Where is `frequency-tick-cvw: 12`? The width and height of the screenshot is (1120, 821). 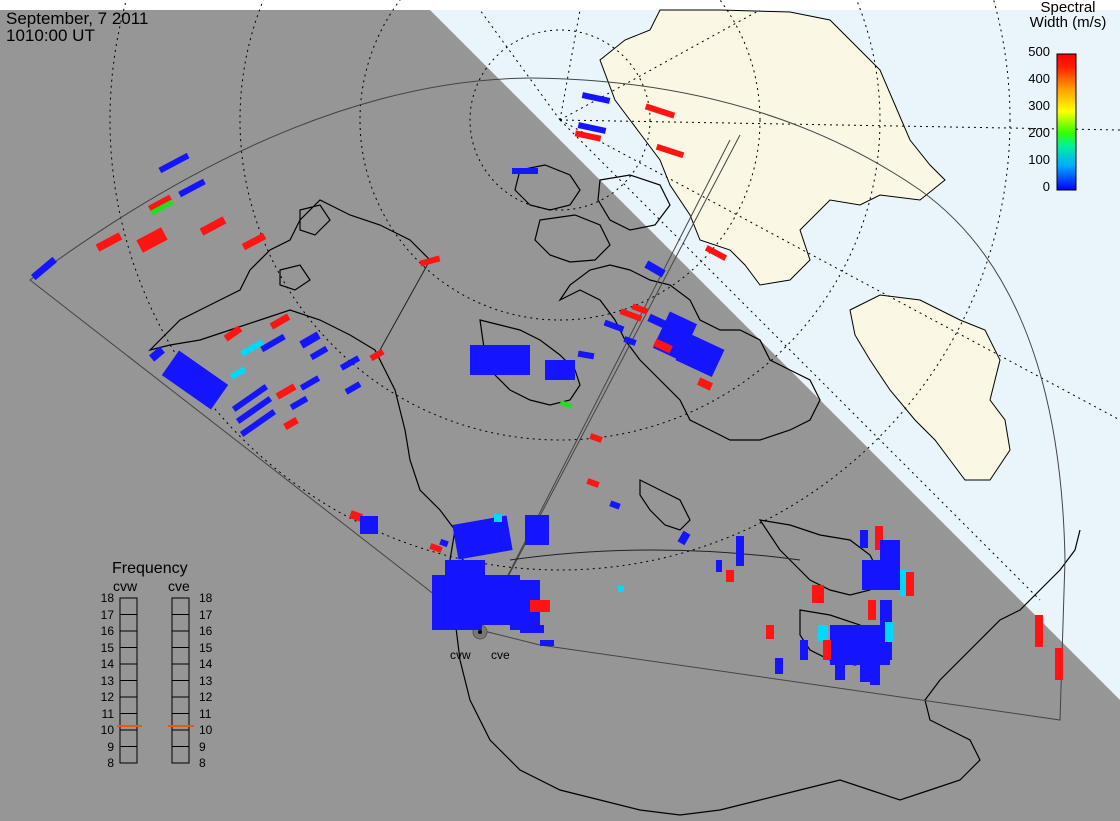
frequency-tick-cvw: 12 is located at coordinates (107, 697).